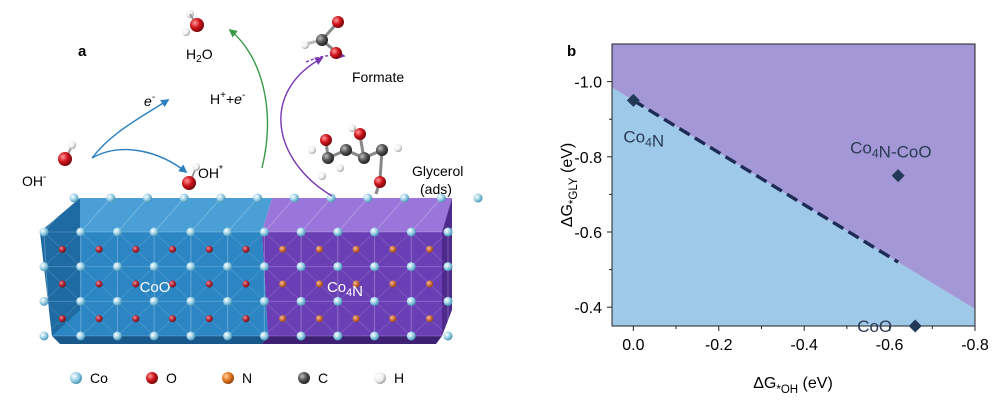 The image size is (1003, 404). Describe the element at coordinates (890, 150) in the screenshot. I see `point-label-co4n-coo: Co4N-CoO` at that location.